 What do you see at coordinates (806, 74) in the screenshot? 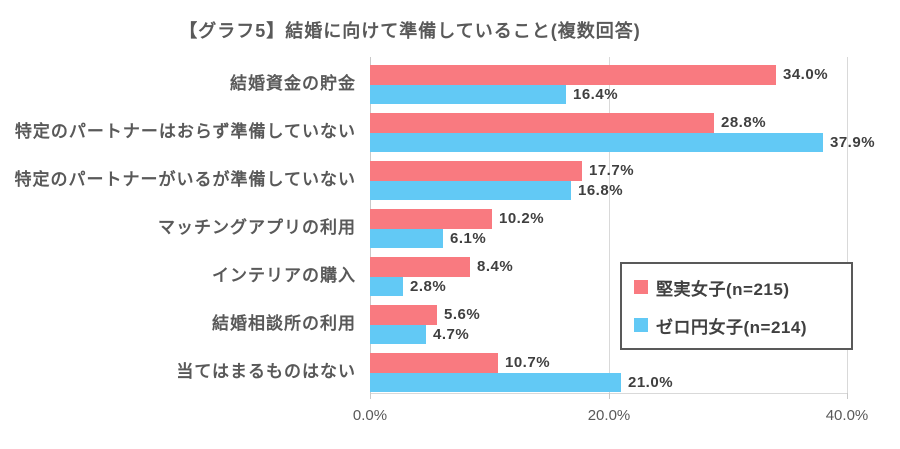
I see `bar-value-label: 34.0%` at bounding box center [806, 74].